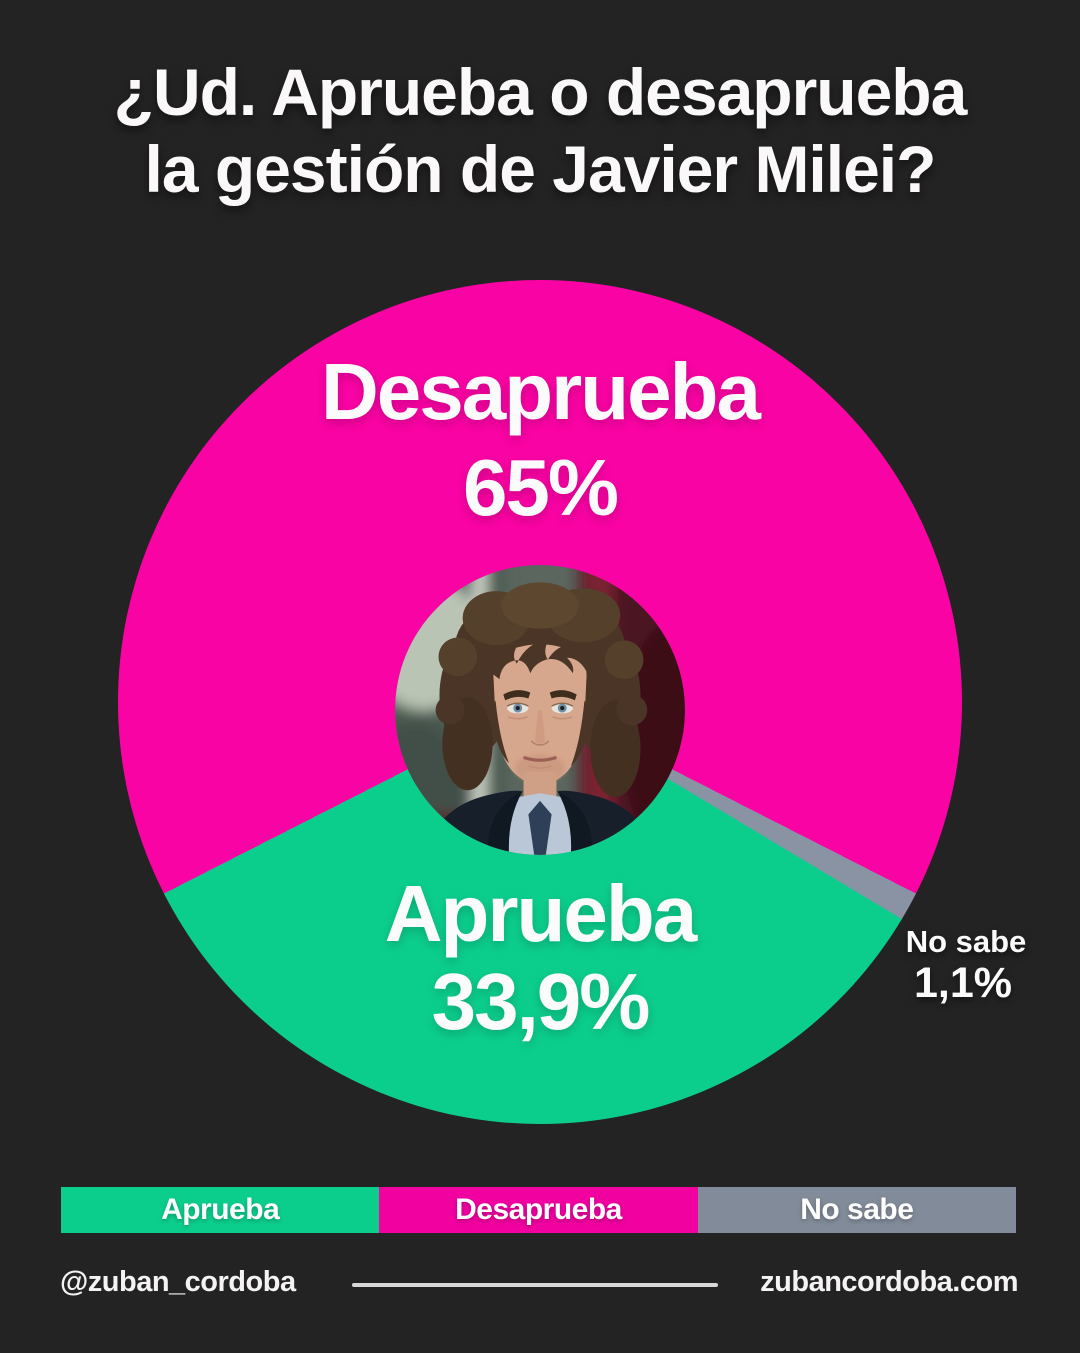 The height and width of the screenshot is (1353, 1080). I want to click on slice-value-no-sabe: 1,1%, so click(963, 983).